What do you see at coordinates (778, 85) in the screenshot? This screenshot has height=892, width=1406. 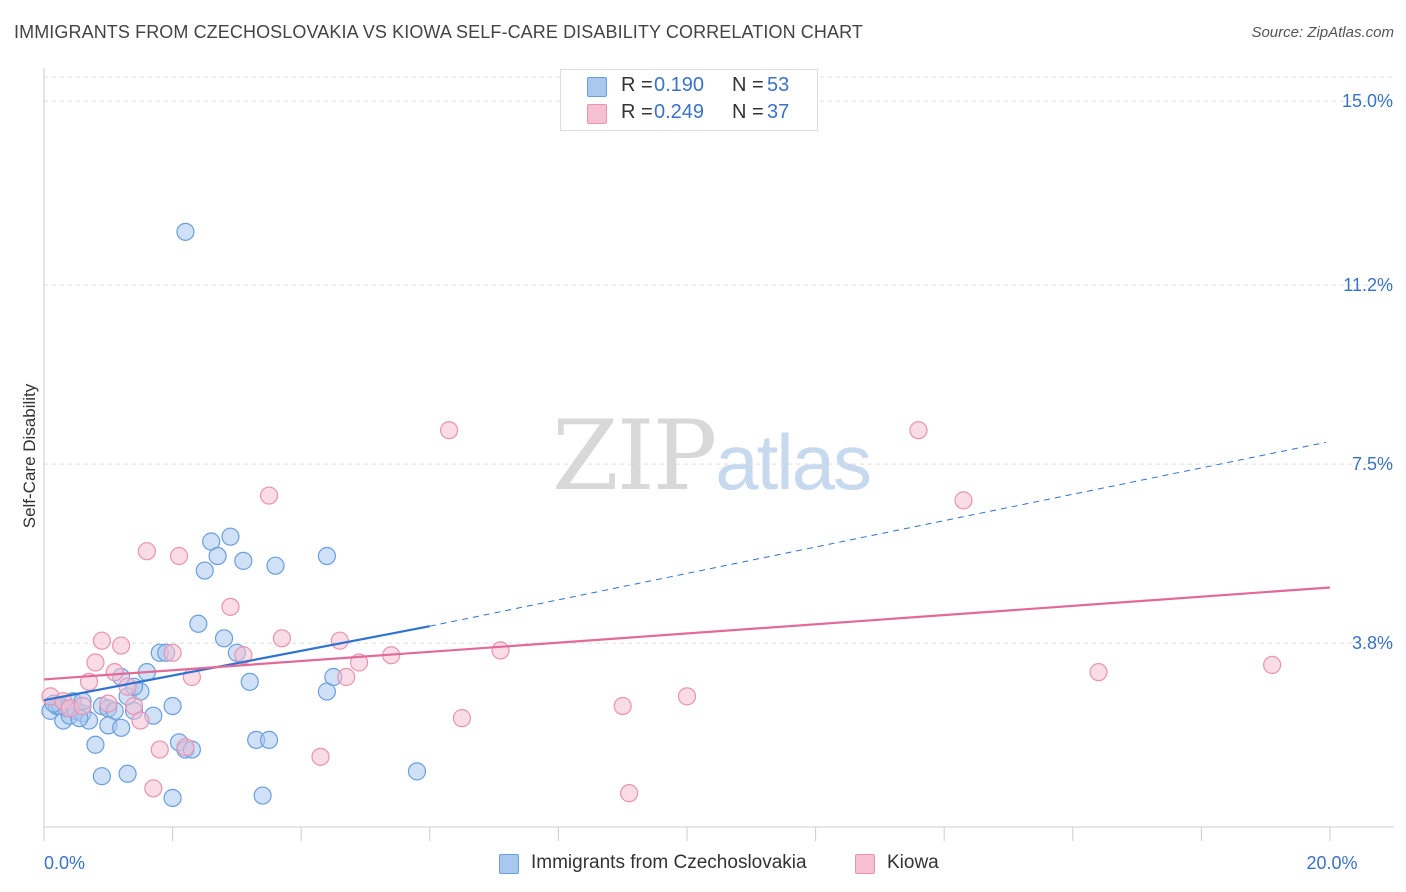 I see `legend-n-value: 53` at bounding box center [778, 85].